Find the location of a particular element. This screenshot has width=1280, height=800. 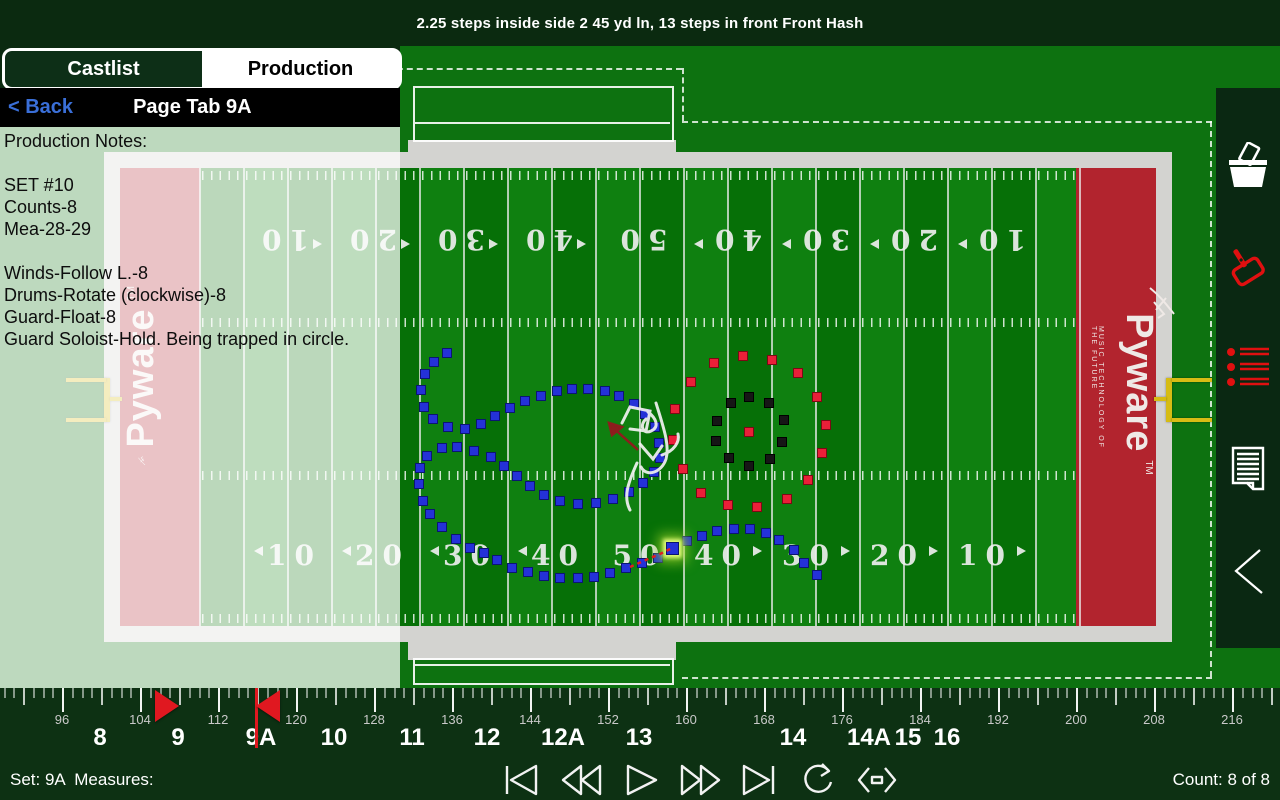

page-tab-label: 16 is located at coordinates (947, 737).